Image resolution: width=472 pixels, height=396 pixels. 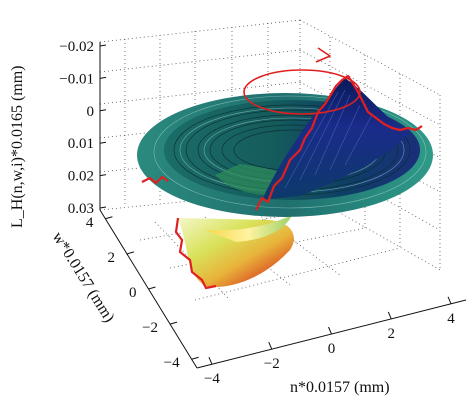 I want to click on z-tick-label: 0, so click(x=91, y=112).